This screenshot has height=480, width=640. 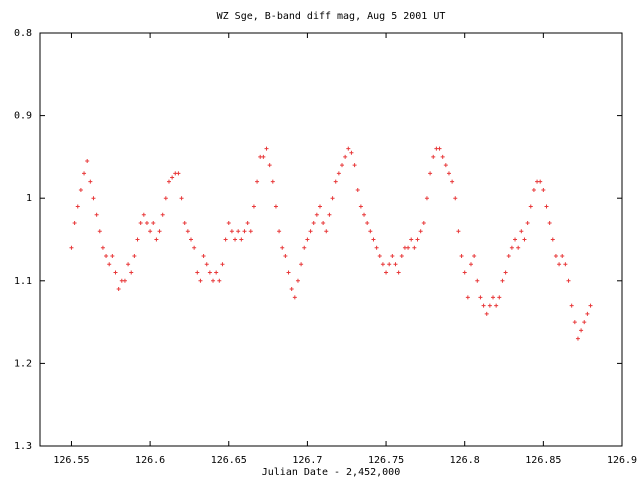 I want to click on chart-title: WZ Sge, B-band diff mag, Aug 5 2001 UT, so click(x=331, y=16).